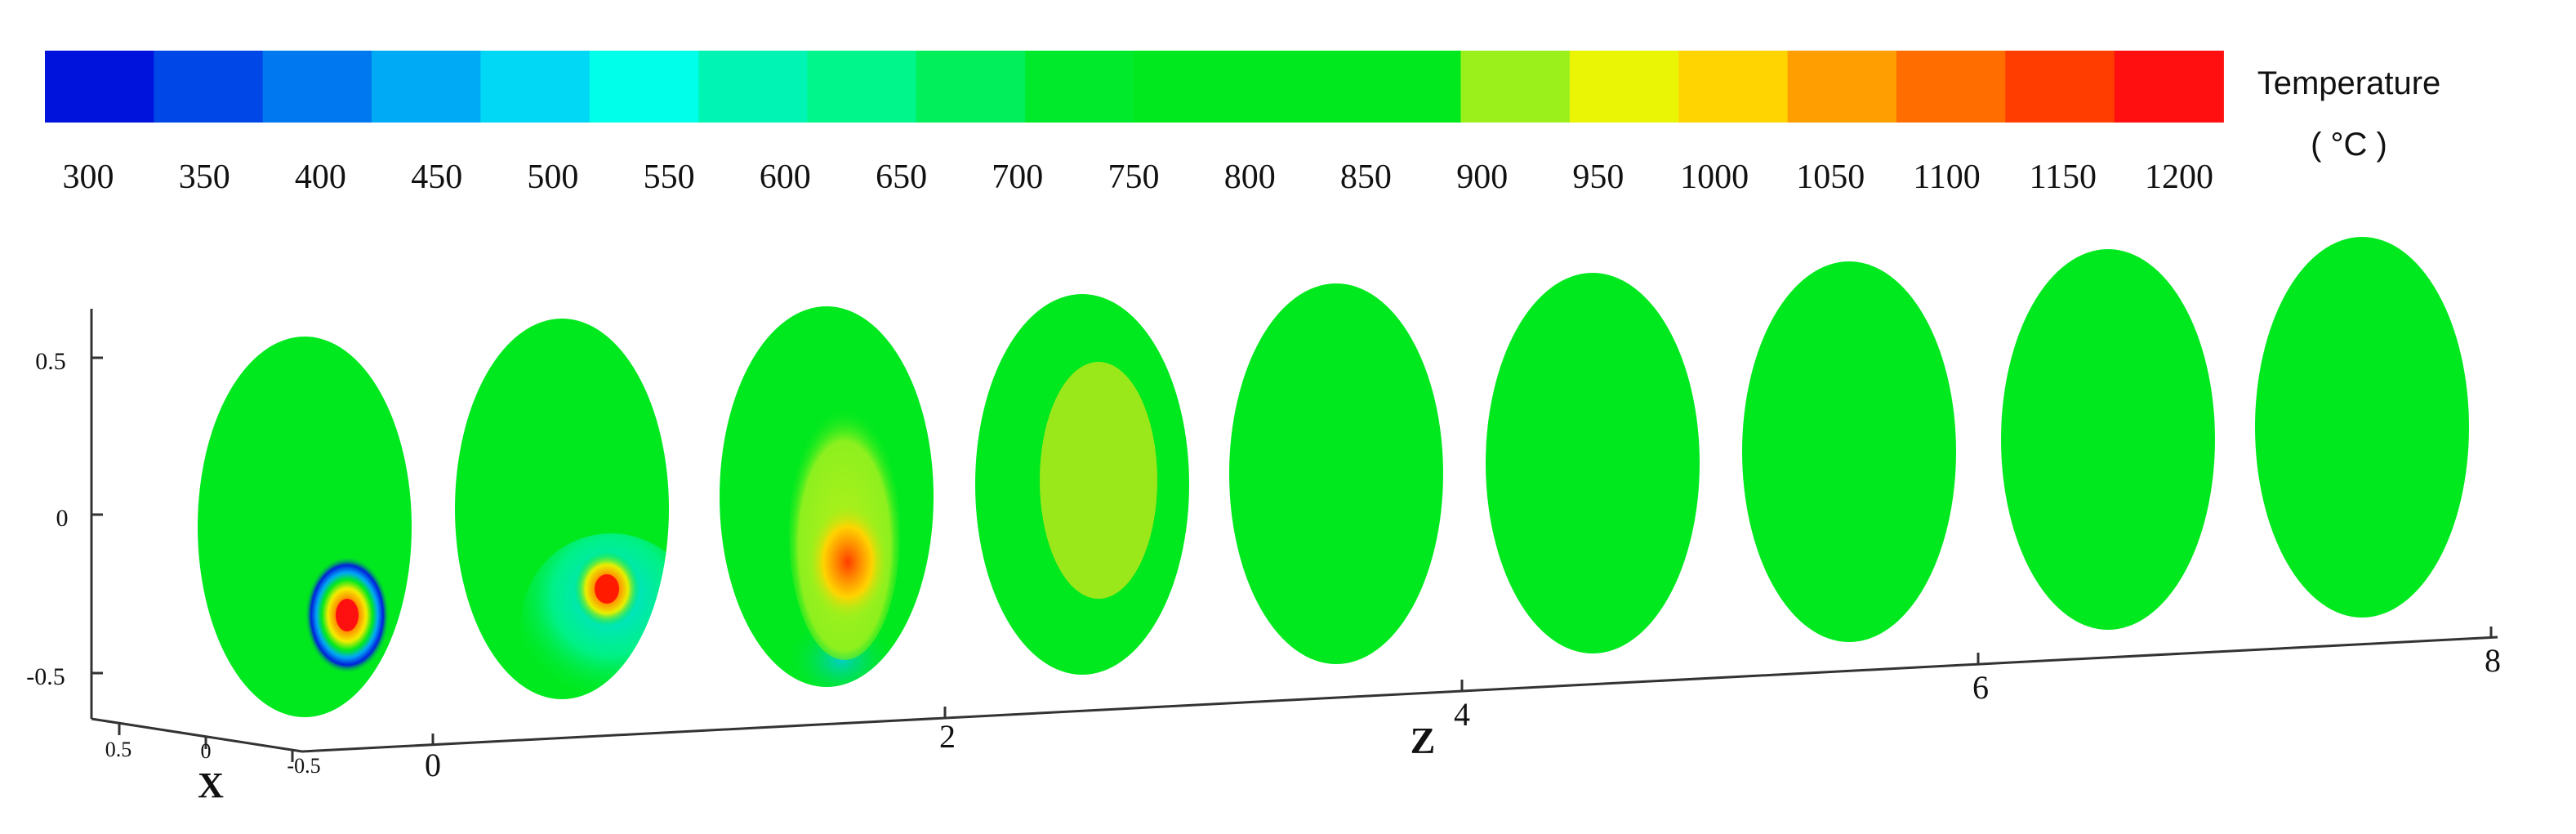 The width and height of the screenshot is (2576, 834). I want to click on colorbar-tick-label: 750, so click(1134, 177).